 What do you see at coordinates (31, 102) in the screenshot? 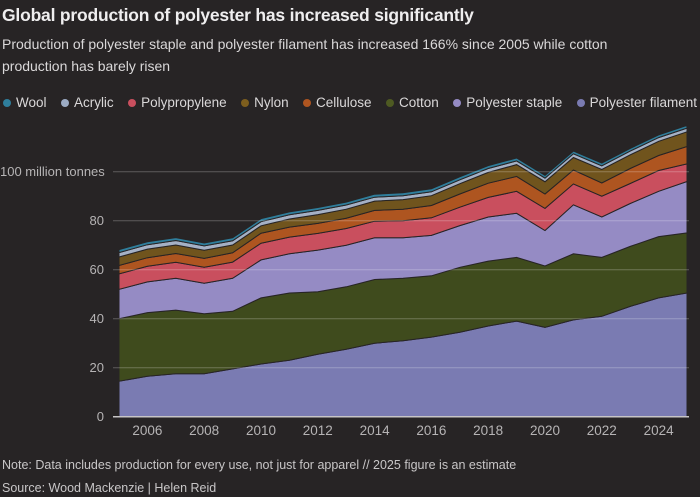
I see `legend-label: Wool` at bounding box center [31, 102].